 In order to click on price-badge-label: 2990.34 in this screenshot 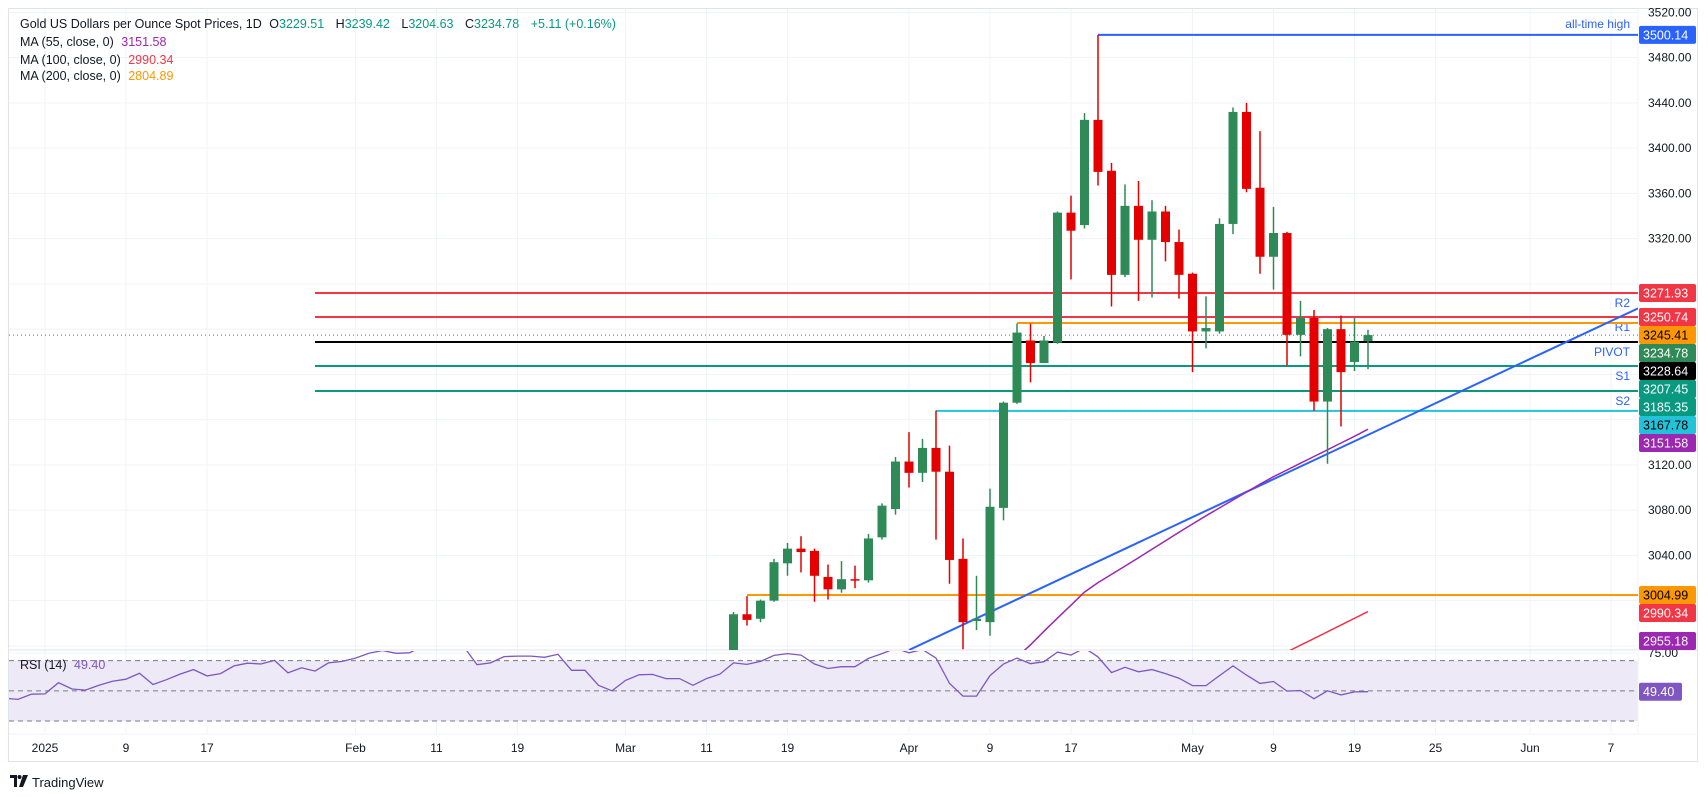, I will do `click(1665, 614)`.